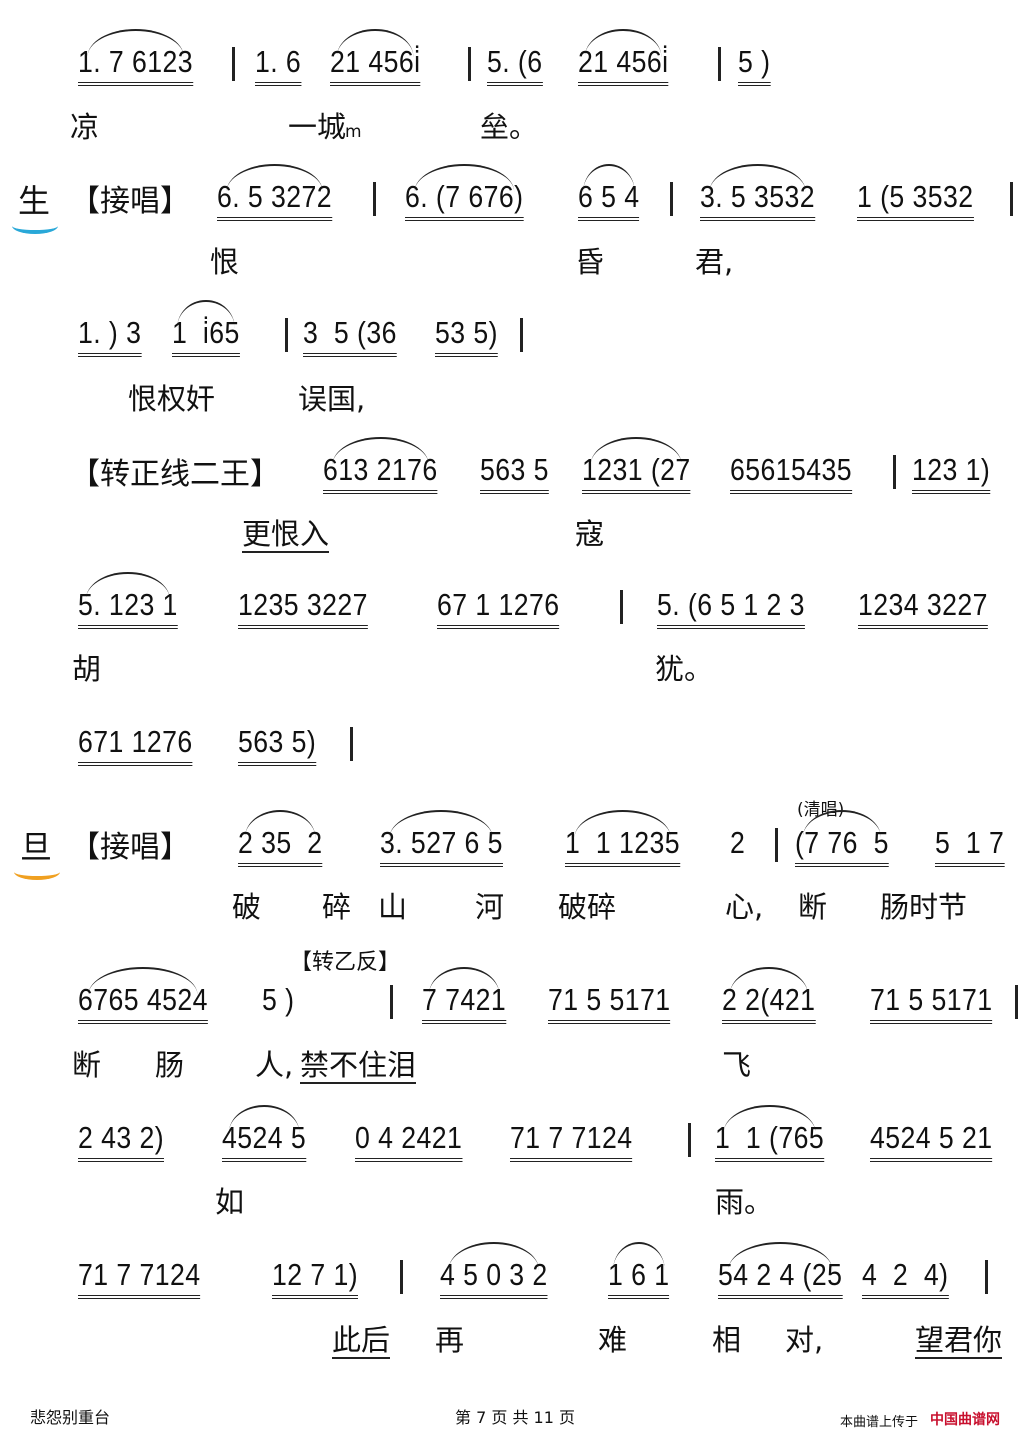 This screenshot has height=1440, width=1033. I want to click on lyric: 误国,, so click(332, 399).